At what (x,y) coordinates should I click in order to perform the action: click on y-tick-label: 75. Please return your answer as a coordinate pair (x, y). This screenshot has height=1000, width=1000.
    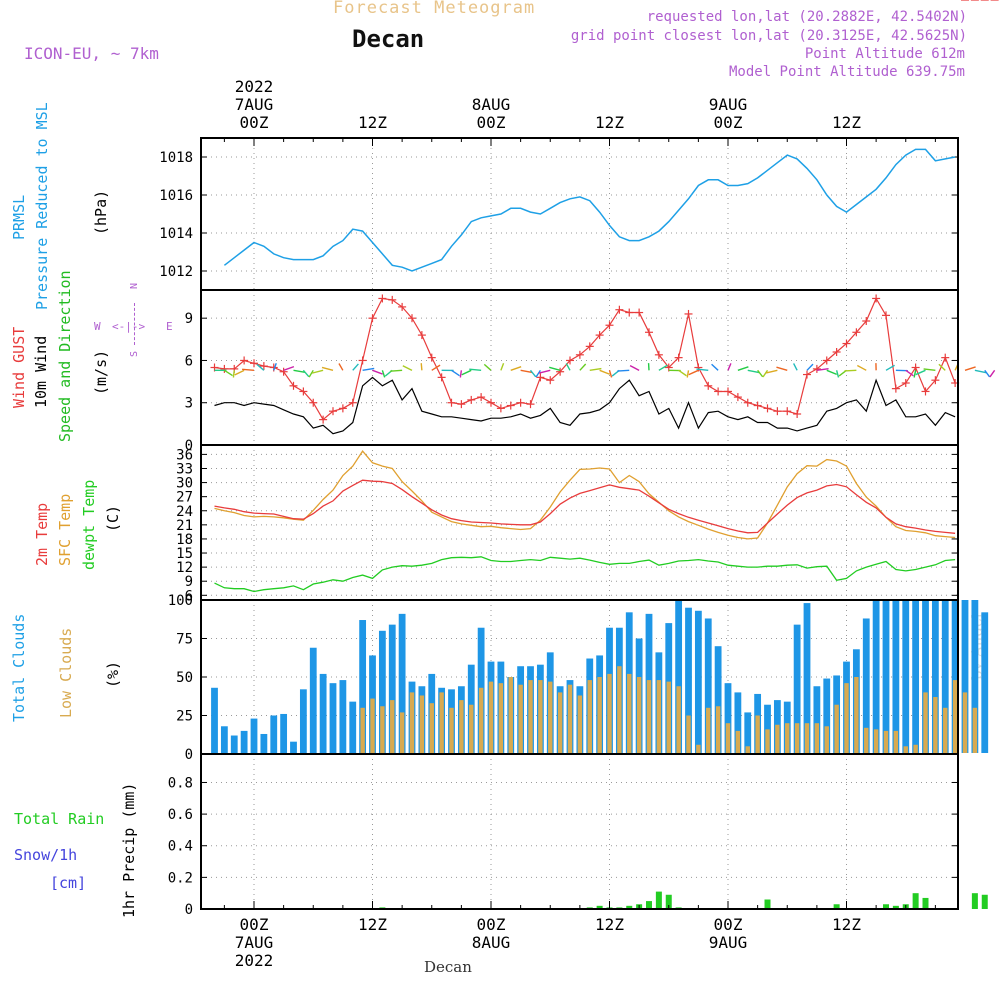
    Looking at the image, I should click on (184, 640).